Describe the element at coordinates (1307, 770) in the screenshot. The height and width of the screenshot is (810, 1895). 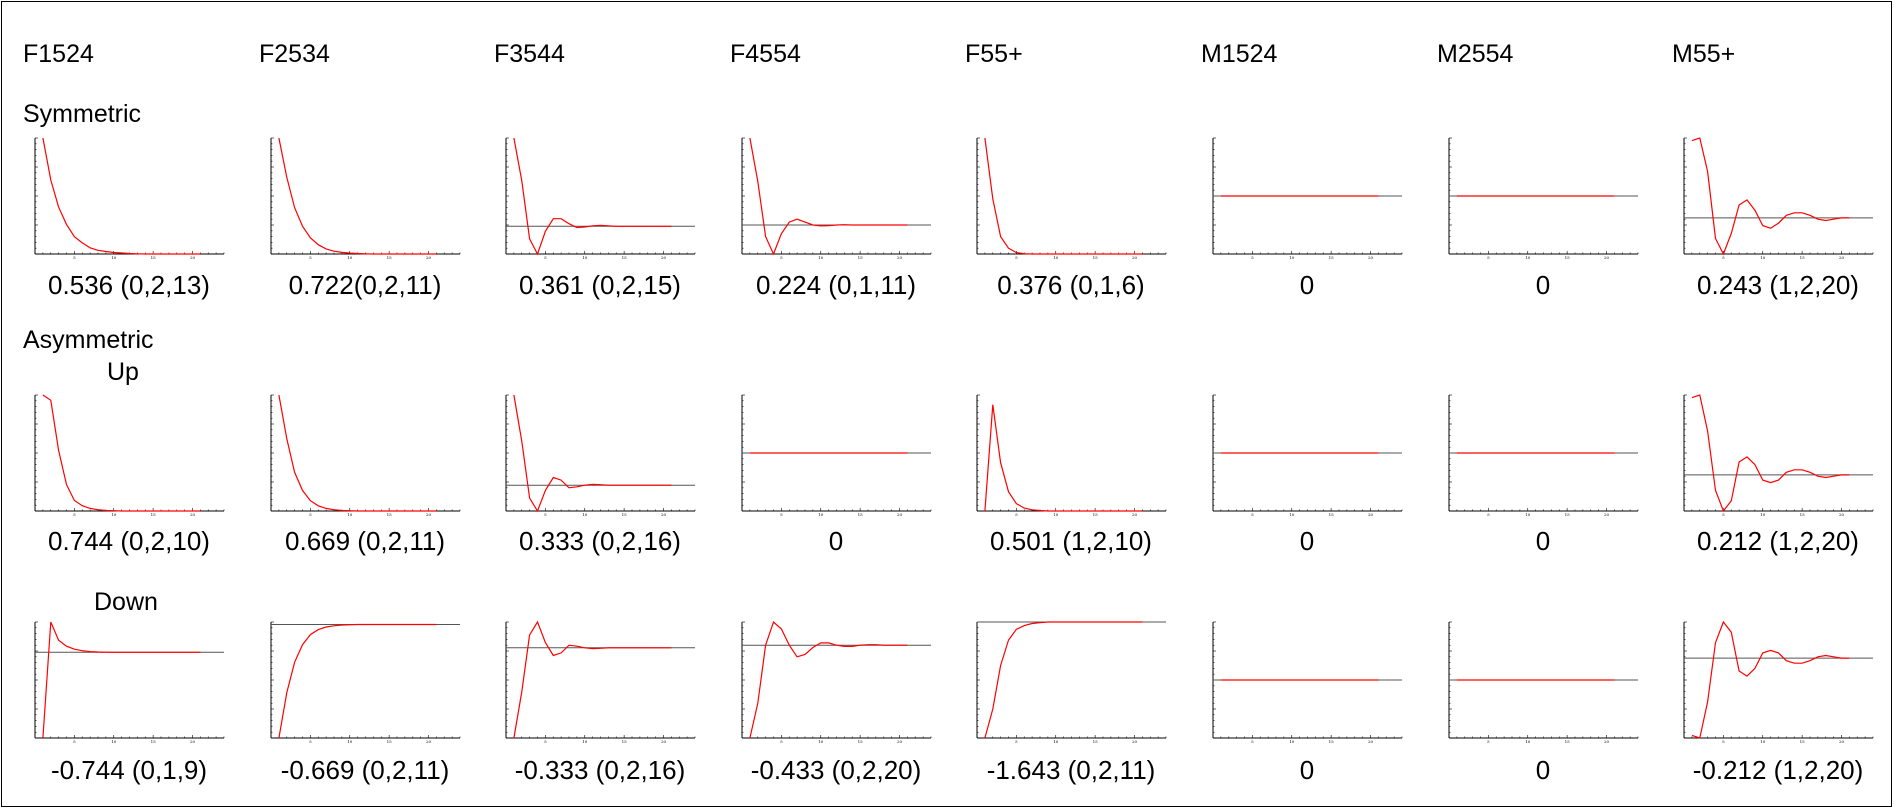
I see `panel-caption-down-m1524: 0` at that location.